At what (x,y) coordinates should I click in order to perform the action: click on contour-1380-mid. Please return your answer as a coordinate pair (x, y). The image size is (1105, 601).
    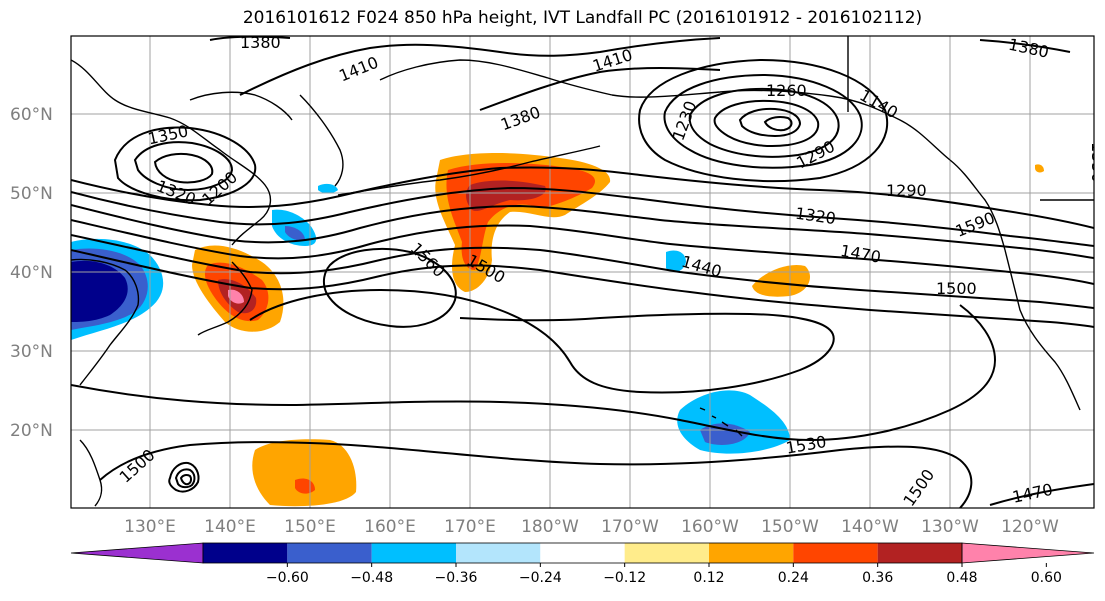
    Looking at the image, I should click on (600, 89).